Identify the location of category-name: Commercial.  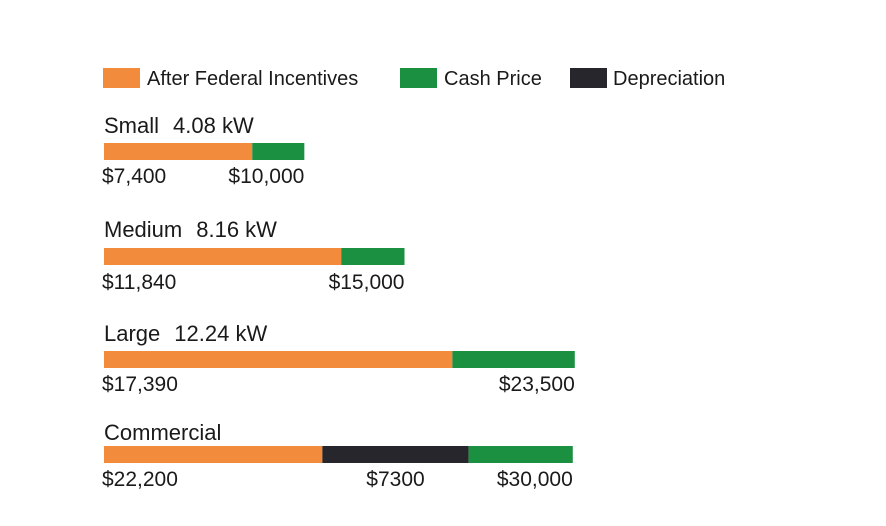
(162, 432).